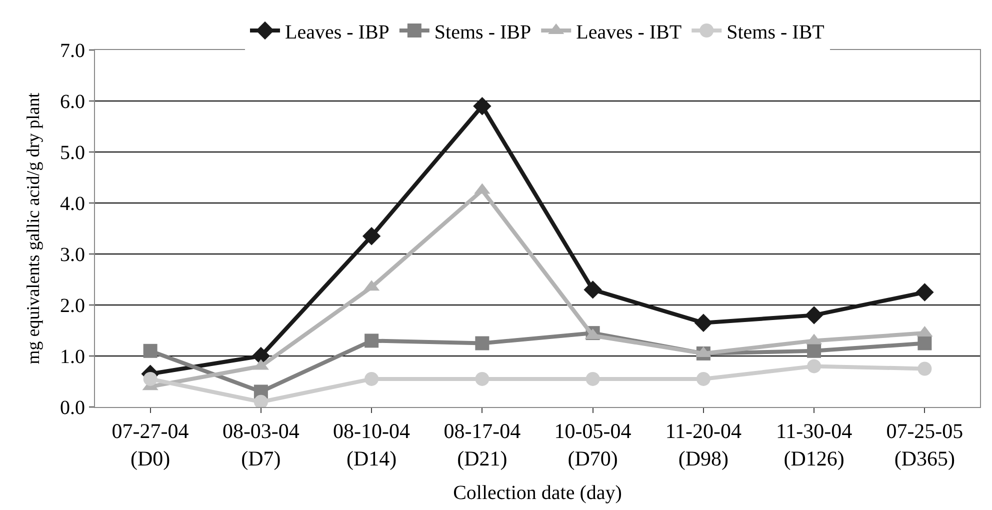 The width and height of the screenshot is (992, 510). Describe the element at coordinates (72, 204) in the screenshot. I see `y-tick-label: 4.0` at that location.